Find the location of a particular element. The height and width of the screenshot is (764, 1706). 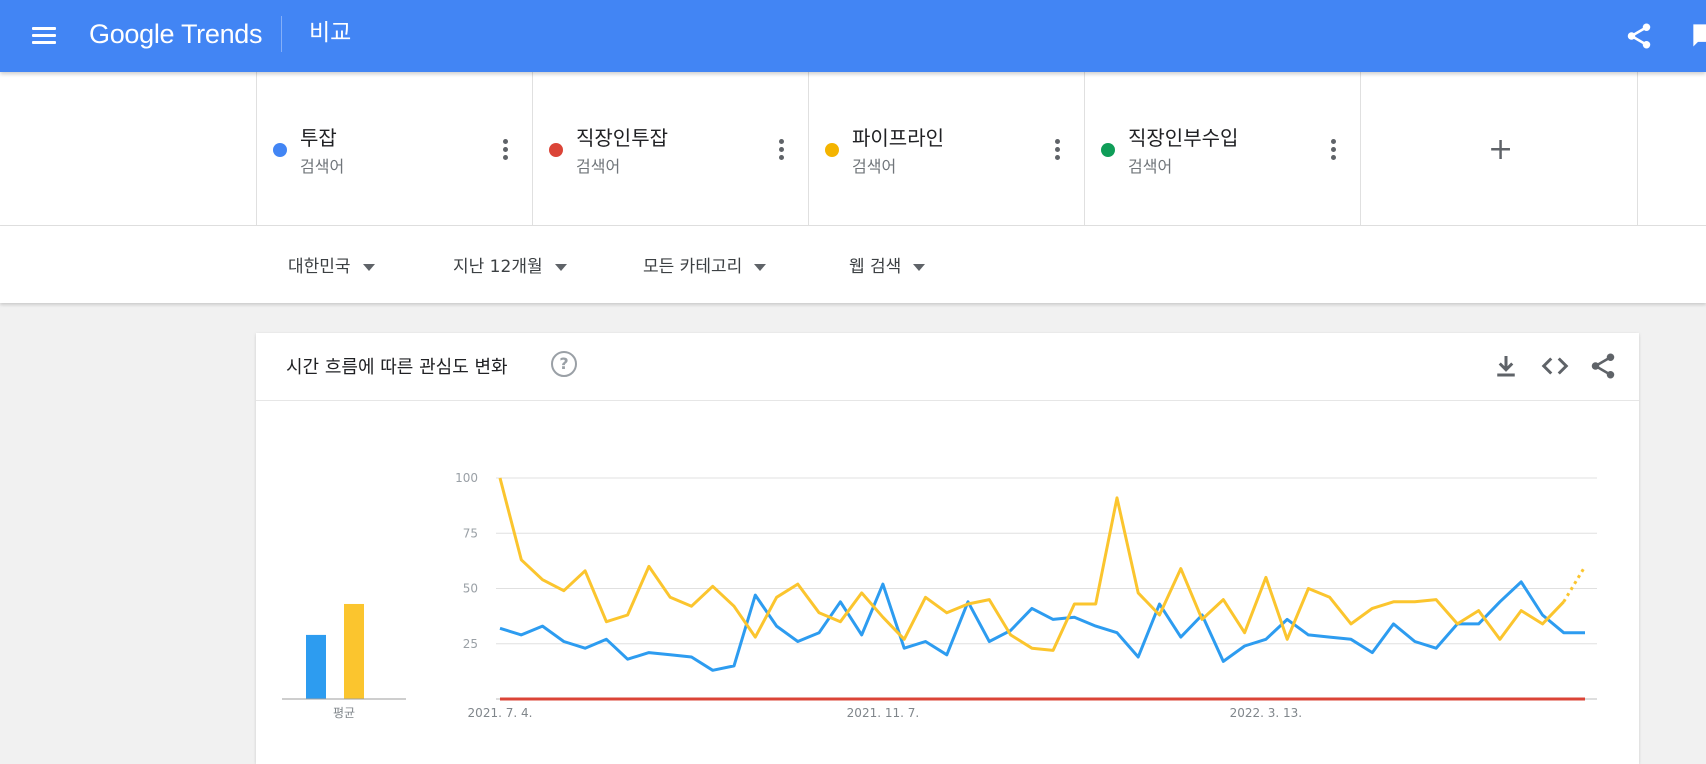

menu-icon is located at coordinates (44, 36).